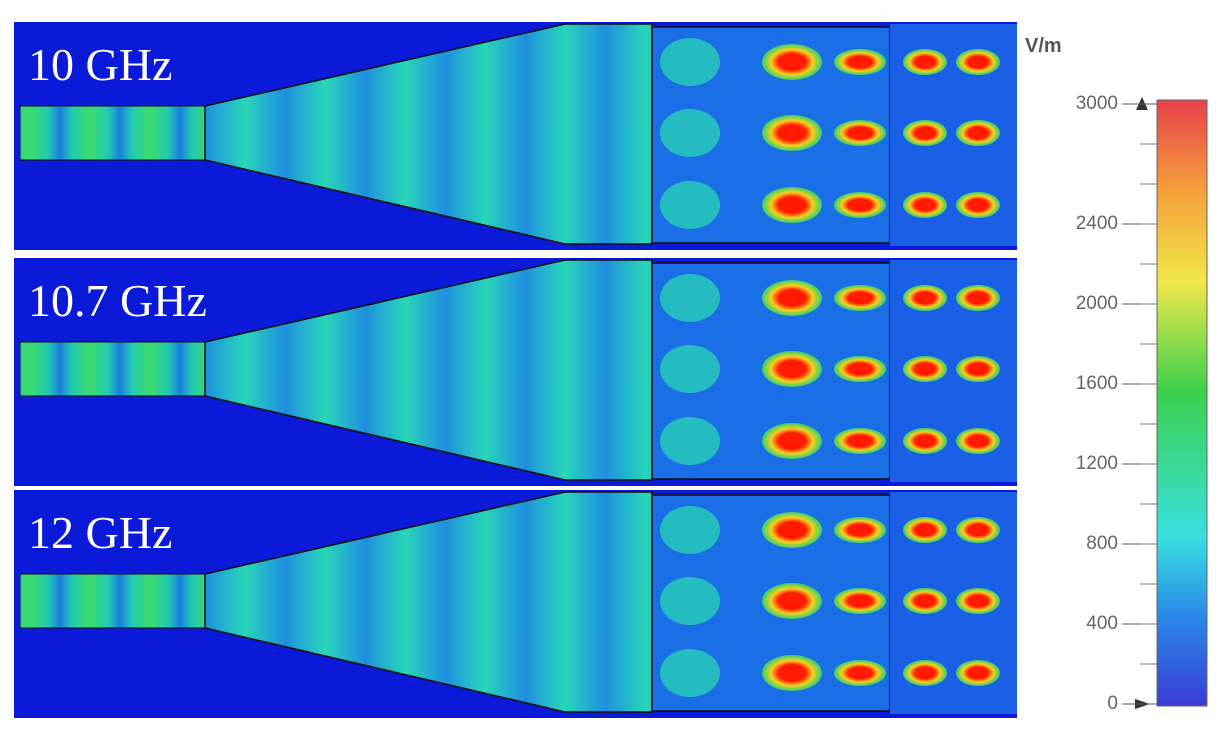  I want to click on colorbar-tick-label: 1600, so click(1097, 383).